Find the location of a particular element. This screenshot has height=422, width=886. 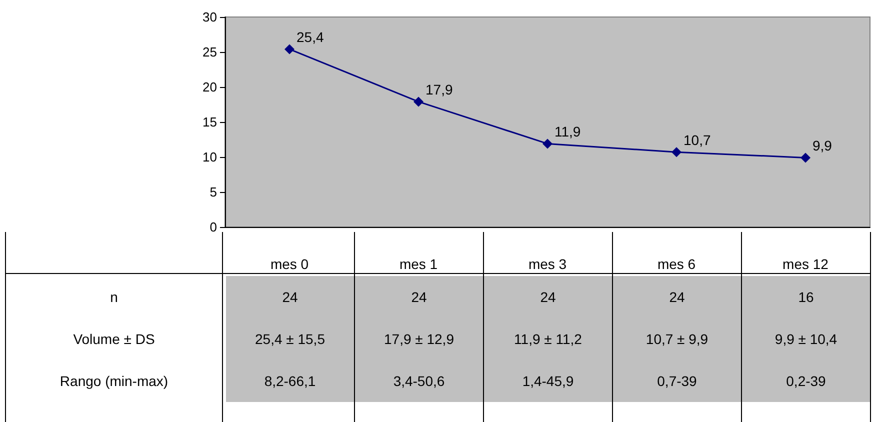

text: 17,9 ± 12,9 is located at coordinates (419, 339).